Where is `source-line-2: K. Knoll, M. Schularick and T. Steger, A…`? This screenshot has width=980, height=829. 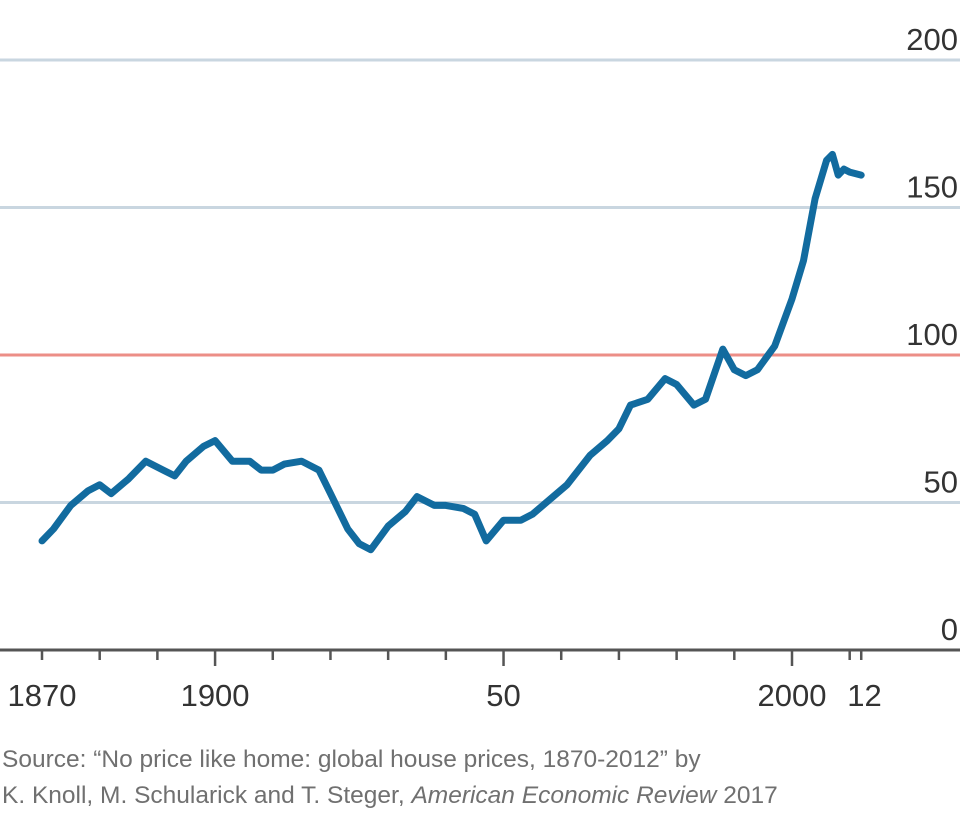
source-line-2: K. Knoll, M. Schularick and T. Steger, A… is located at coordinates (390, 796).